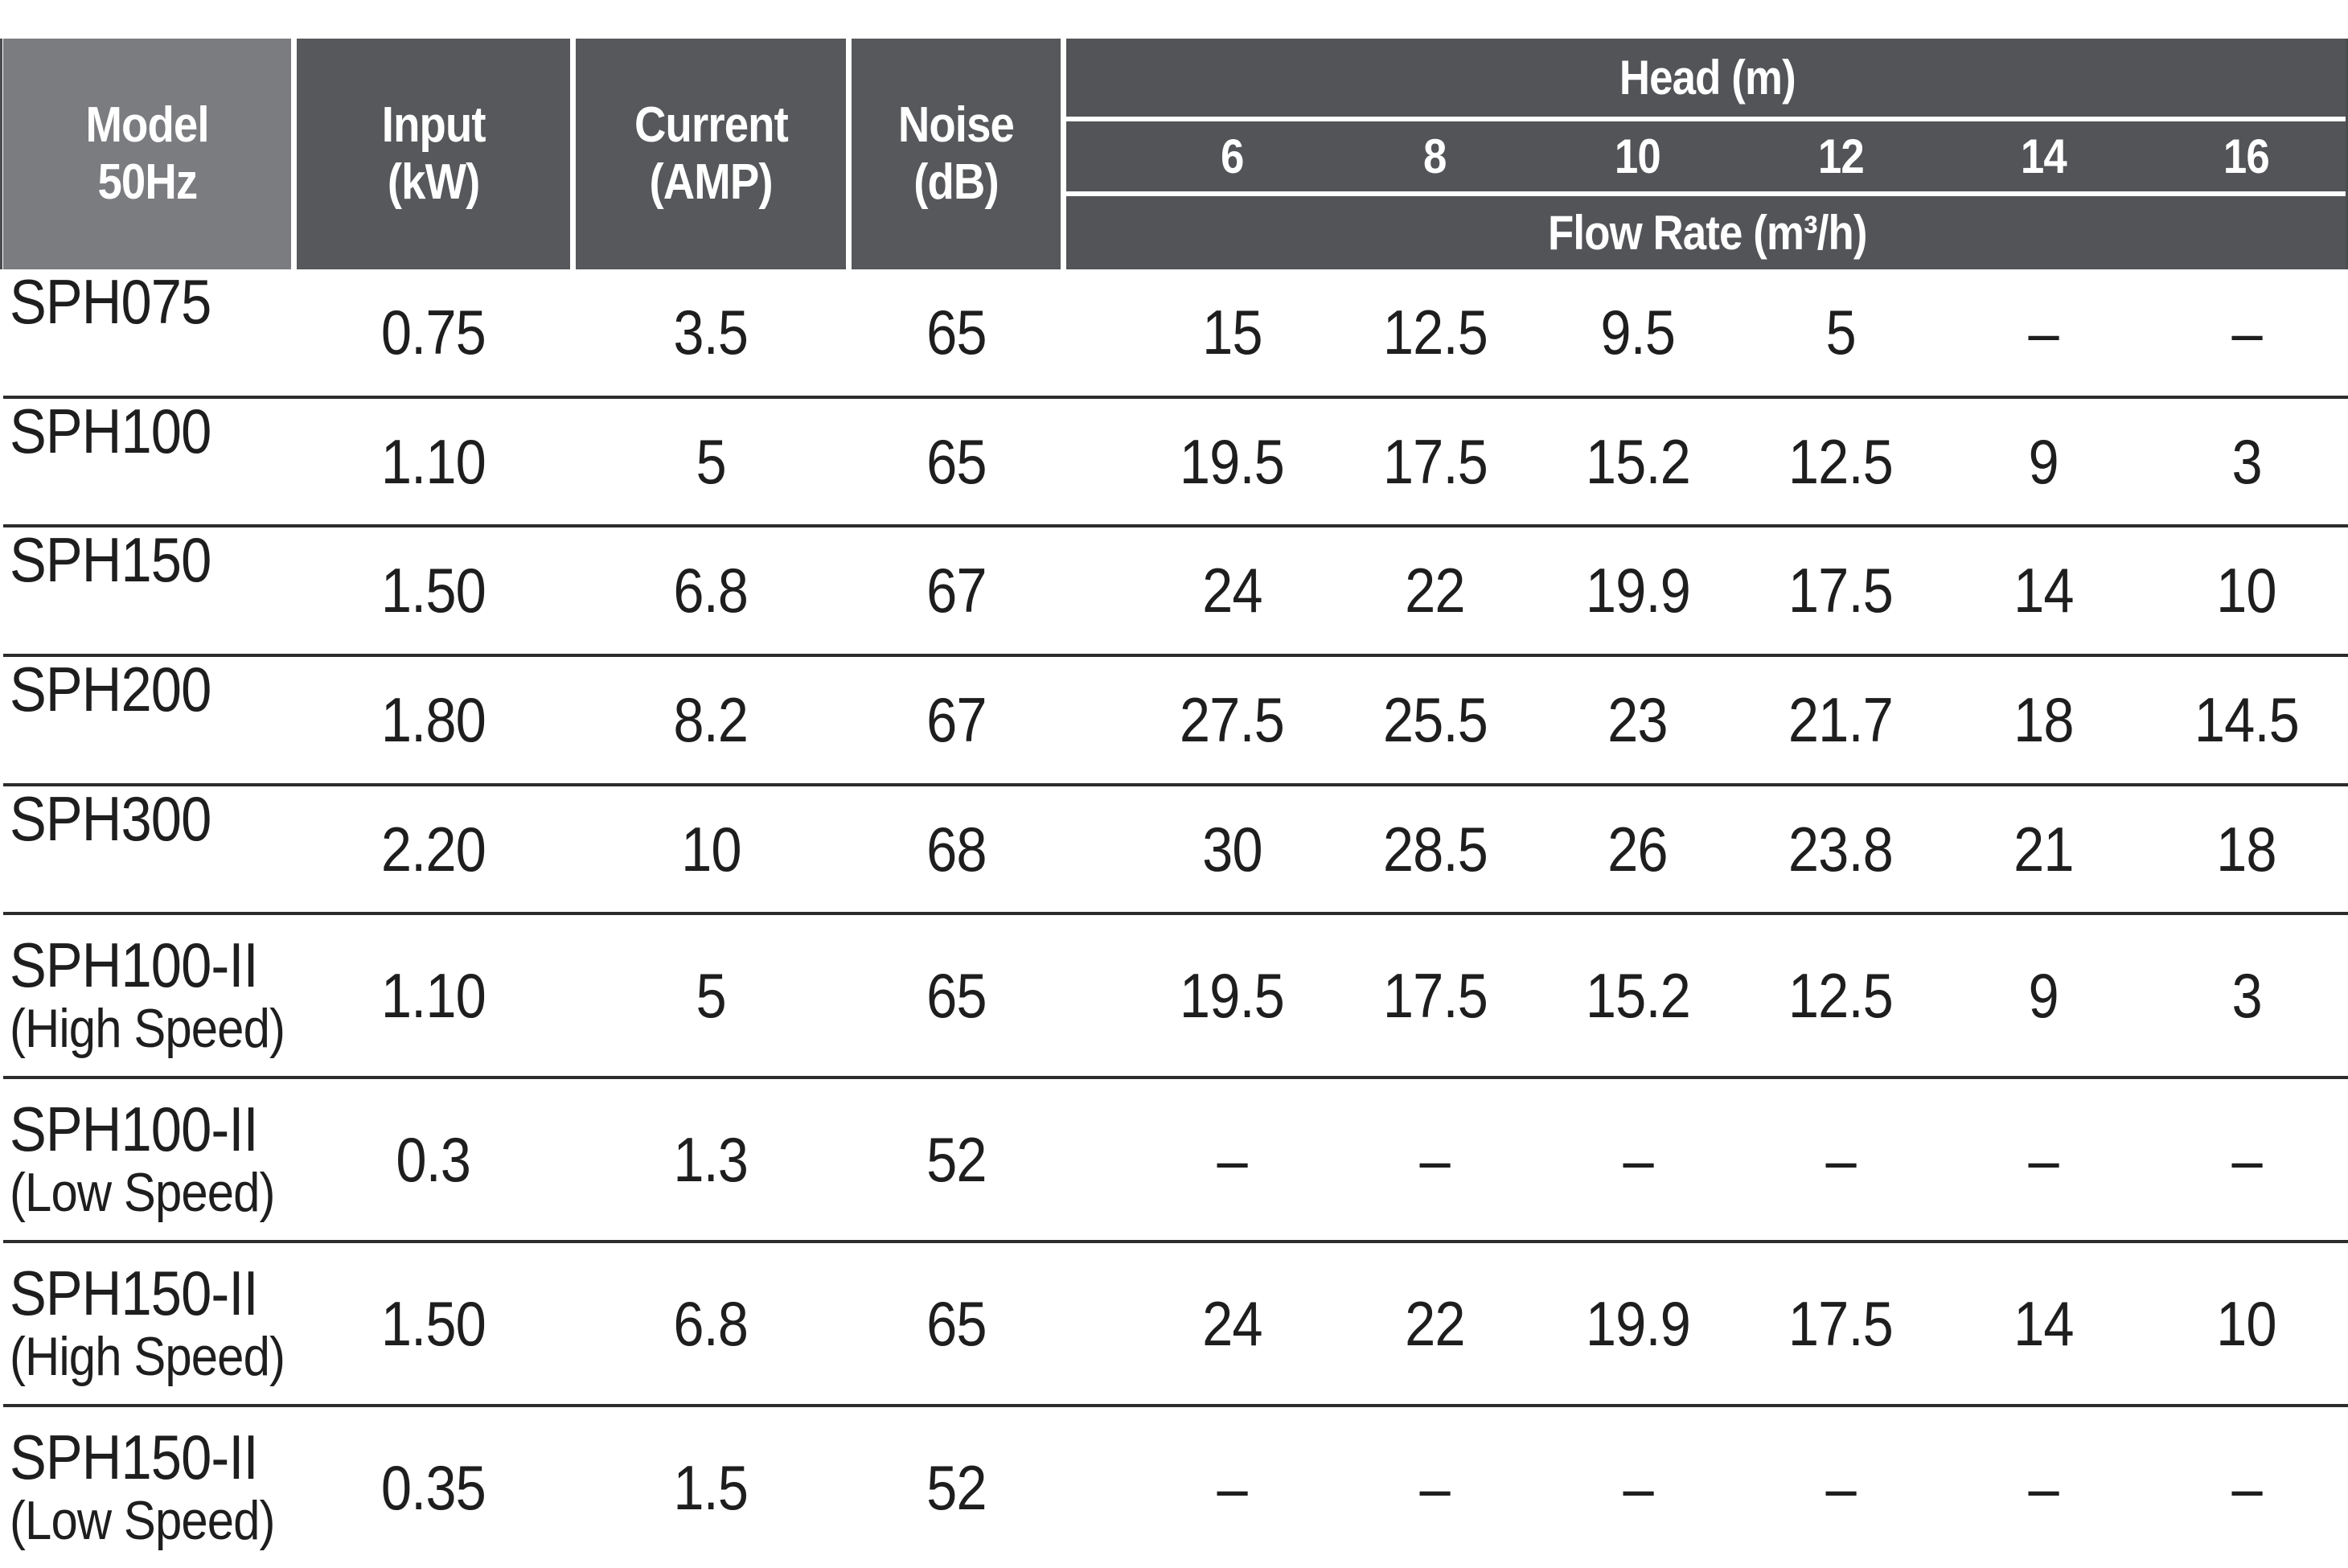  What do you see at coordinates (434, 1159) in the screenshot?
I see `input-kw-cell: 0.3` at bounding box center [434, 1159].